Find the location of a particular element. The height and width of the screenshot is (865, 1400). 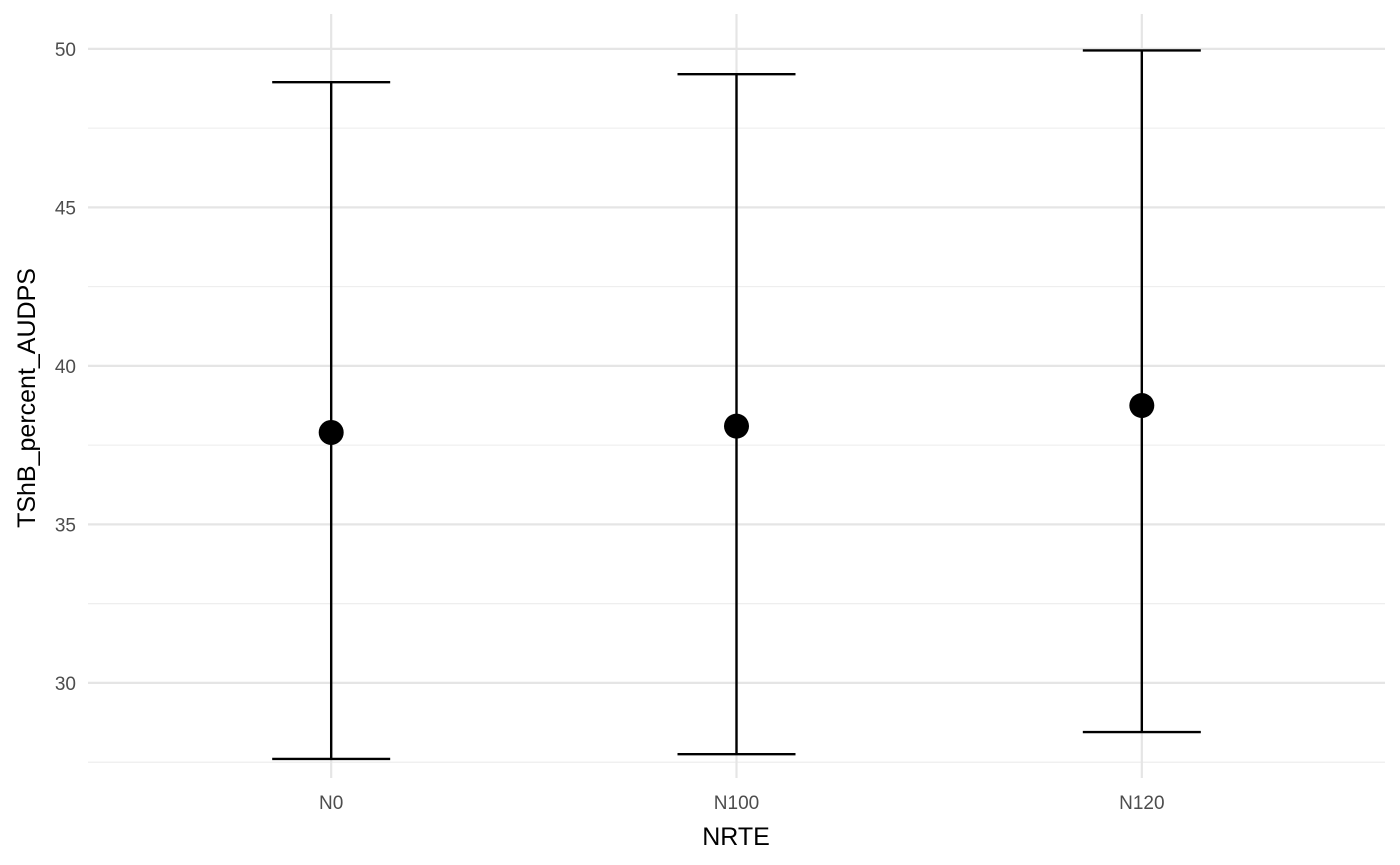

y-tick-label: 45 is located at coordinates (65, 208).